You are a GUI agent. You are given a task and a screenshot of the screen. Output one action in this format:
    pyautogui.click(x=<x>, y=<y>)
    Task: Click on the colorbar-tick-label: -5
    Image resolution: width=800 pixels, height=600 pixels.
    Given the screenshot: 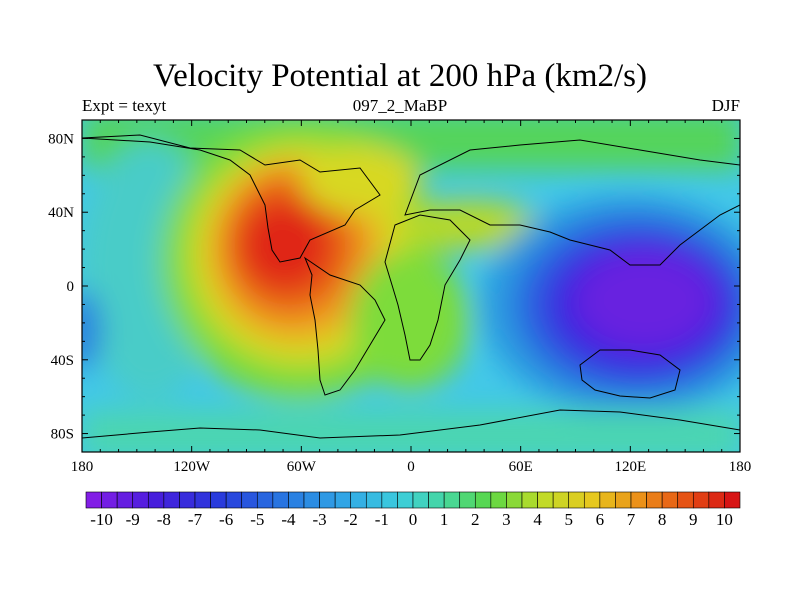 What is the action you would take?
    pyautogui.click(x=257, y=519)
    